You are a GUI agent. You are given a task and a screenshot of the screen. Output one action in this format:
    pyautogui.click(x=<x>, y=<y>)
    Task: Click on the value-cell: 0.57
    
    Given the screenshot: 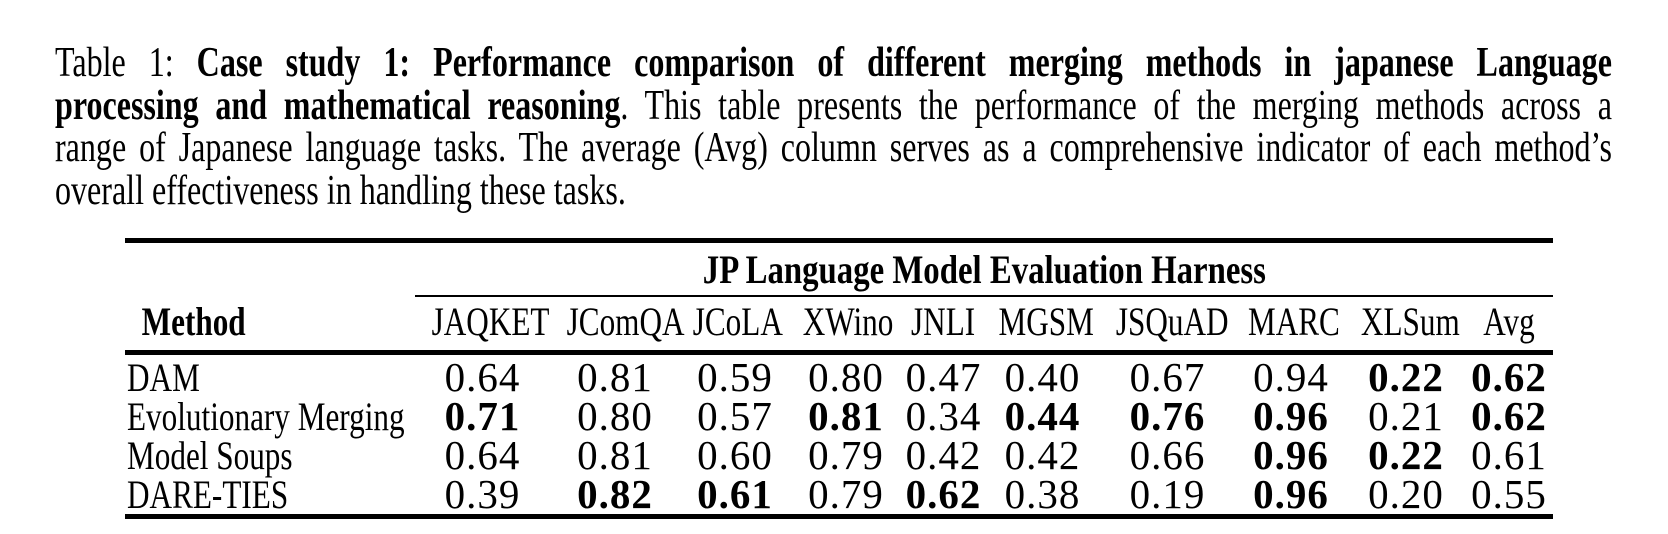 What is the action you would take?
    pyautogui.click(x=735, y=416)
    